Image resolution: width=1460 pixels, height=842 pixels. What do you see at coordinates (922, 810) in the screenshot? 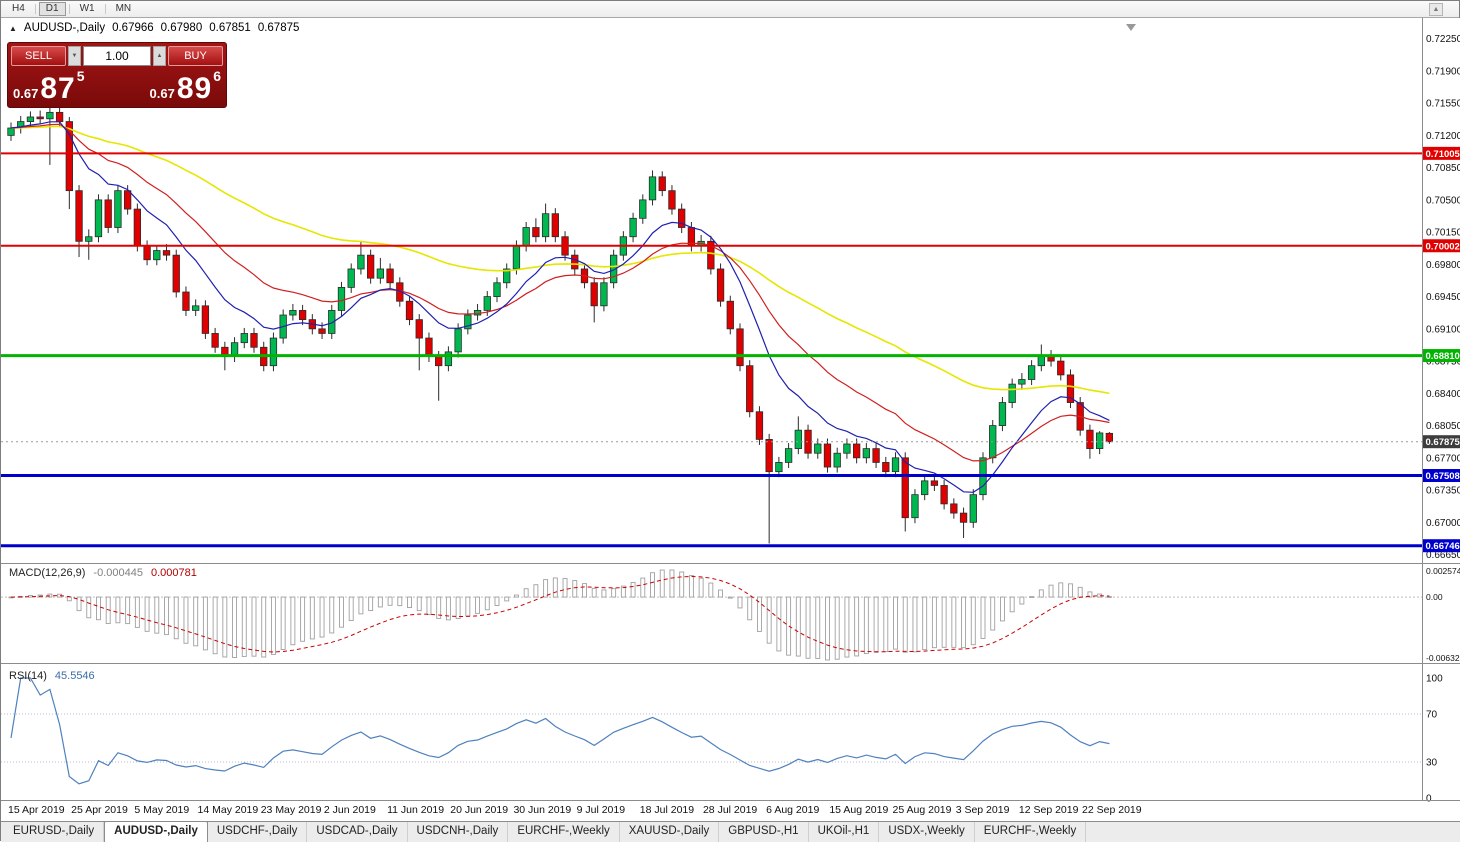
I see `svg-text: 25 Aug 2019` at bounding box center [922, 810].